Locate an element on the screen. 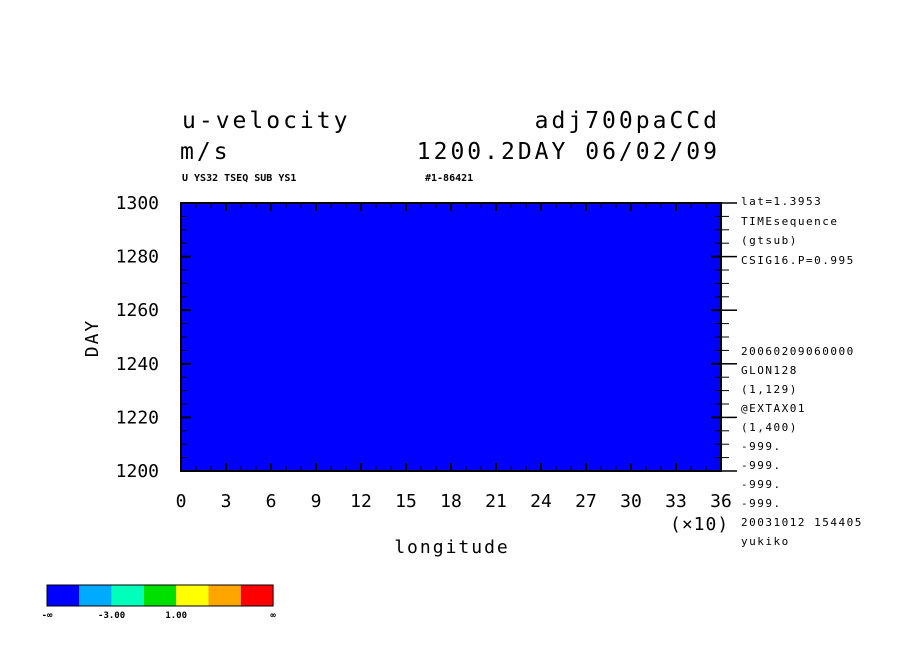 The height and width of the screenshot is (654, 904). colorbar-label: ∞ is located at coordinates (273, 616).